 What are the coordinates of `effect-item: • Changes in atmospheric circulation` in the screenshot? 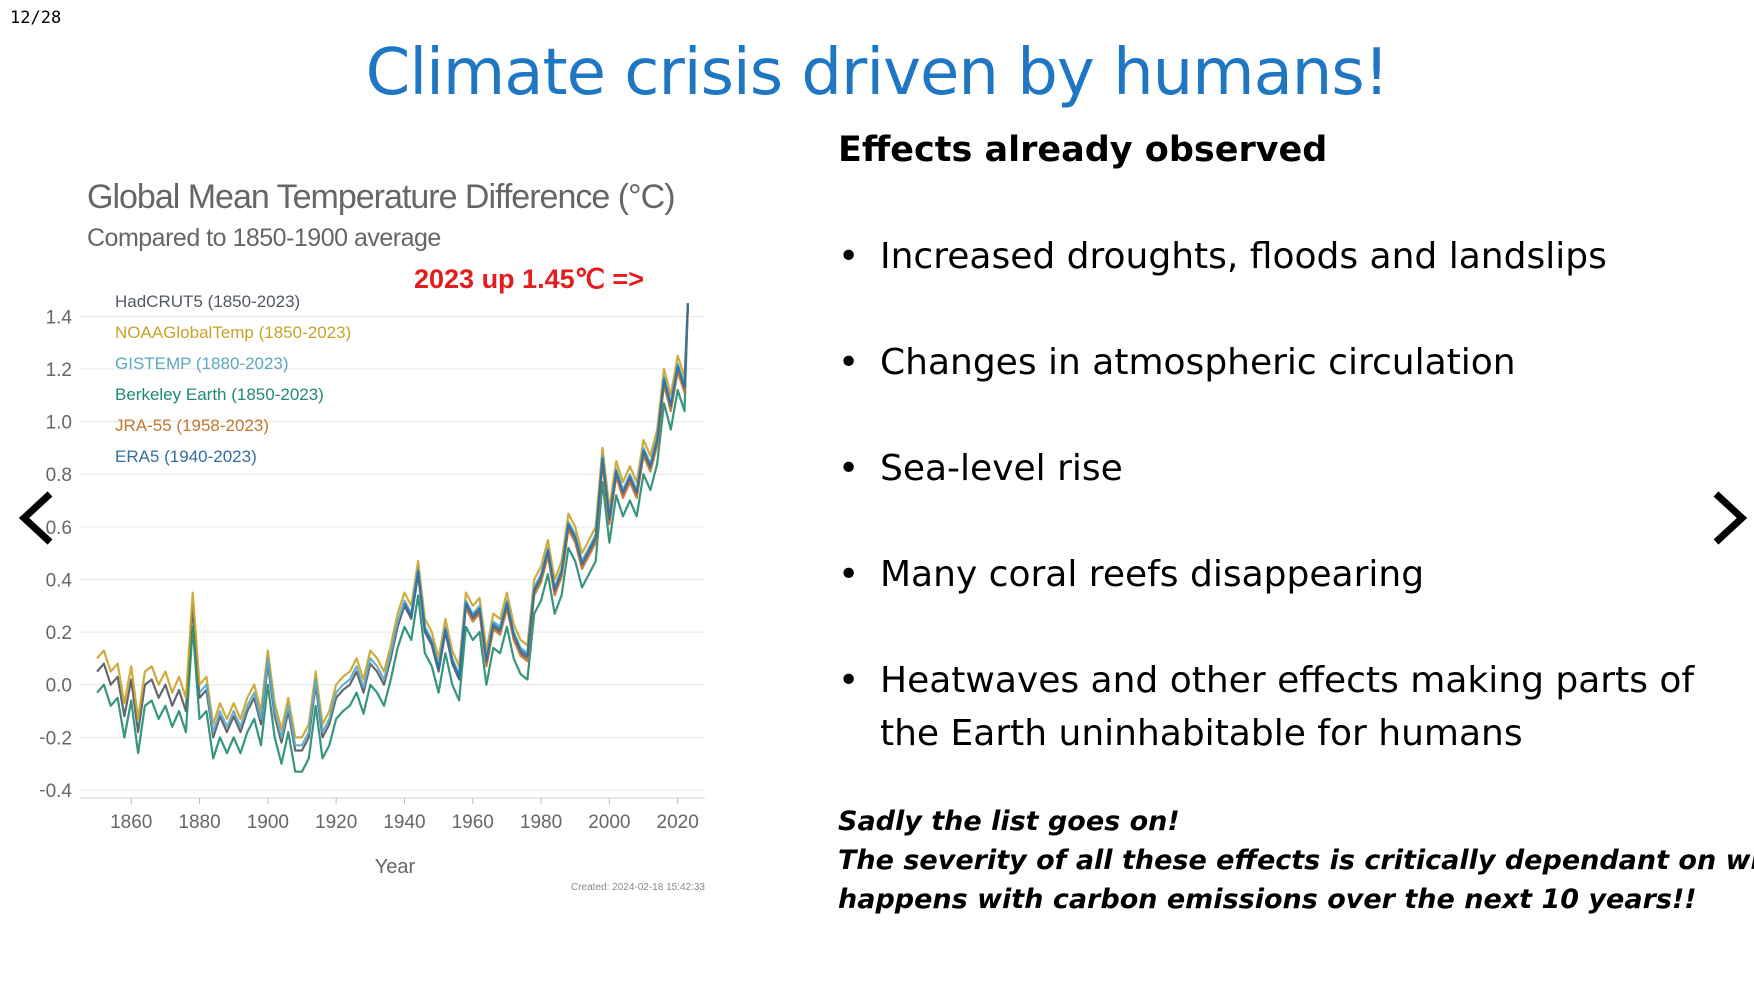 It's located at (1278, 362).